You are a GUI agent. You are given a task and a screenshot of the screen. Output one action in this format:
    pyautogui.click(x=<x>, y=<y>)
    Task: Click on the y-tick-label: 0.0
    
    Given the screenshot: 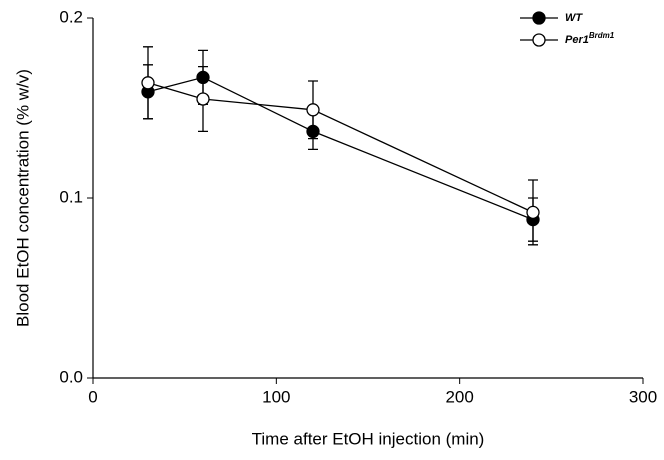 What is the action you would take?
    pyautogui.click(x=71, y=376)
    